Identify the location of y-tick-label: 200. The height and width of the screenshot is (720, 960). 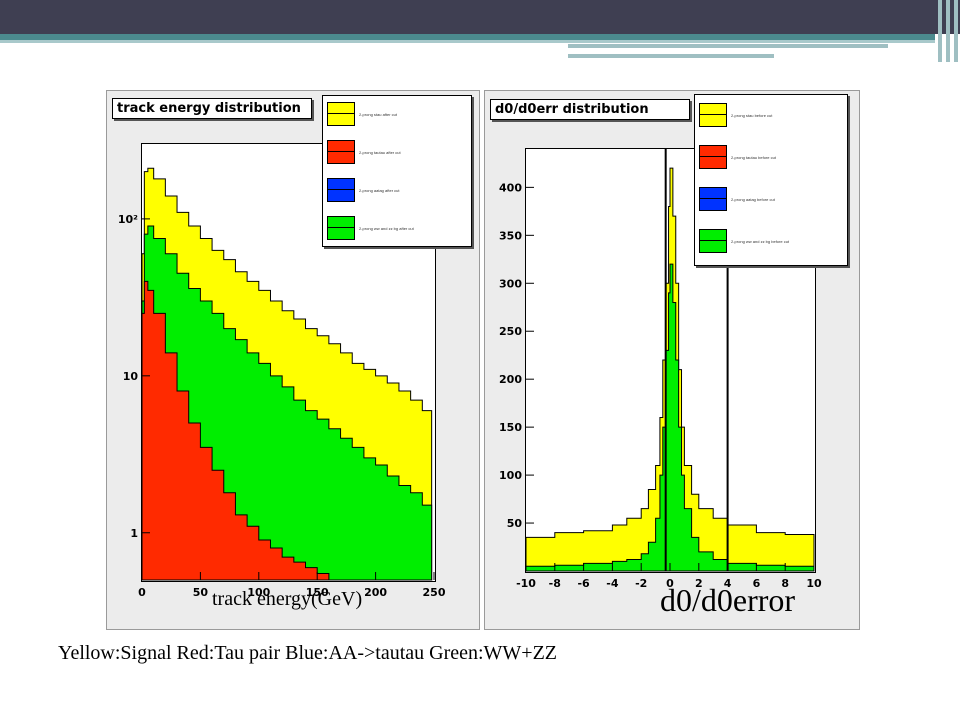
(510, 379).